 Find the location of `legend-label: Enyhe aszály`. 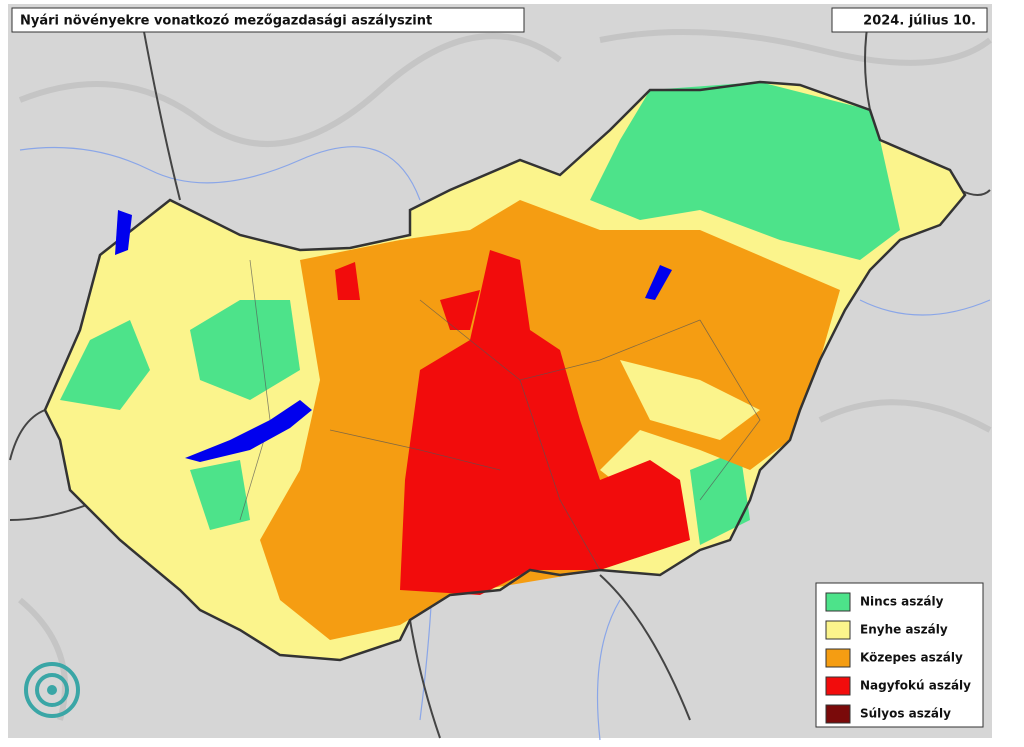

legend-label: Enyhe aszály is located at coordinates (904, 630).